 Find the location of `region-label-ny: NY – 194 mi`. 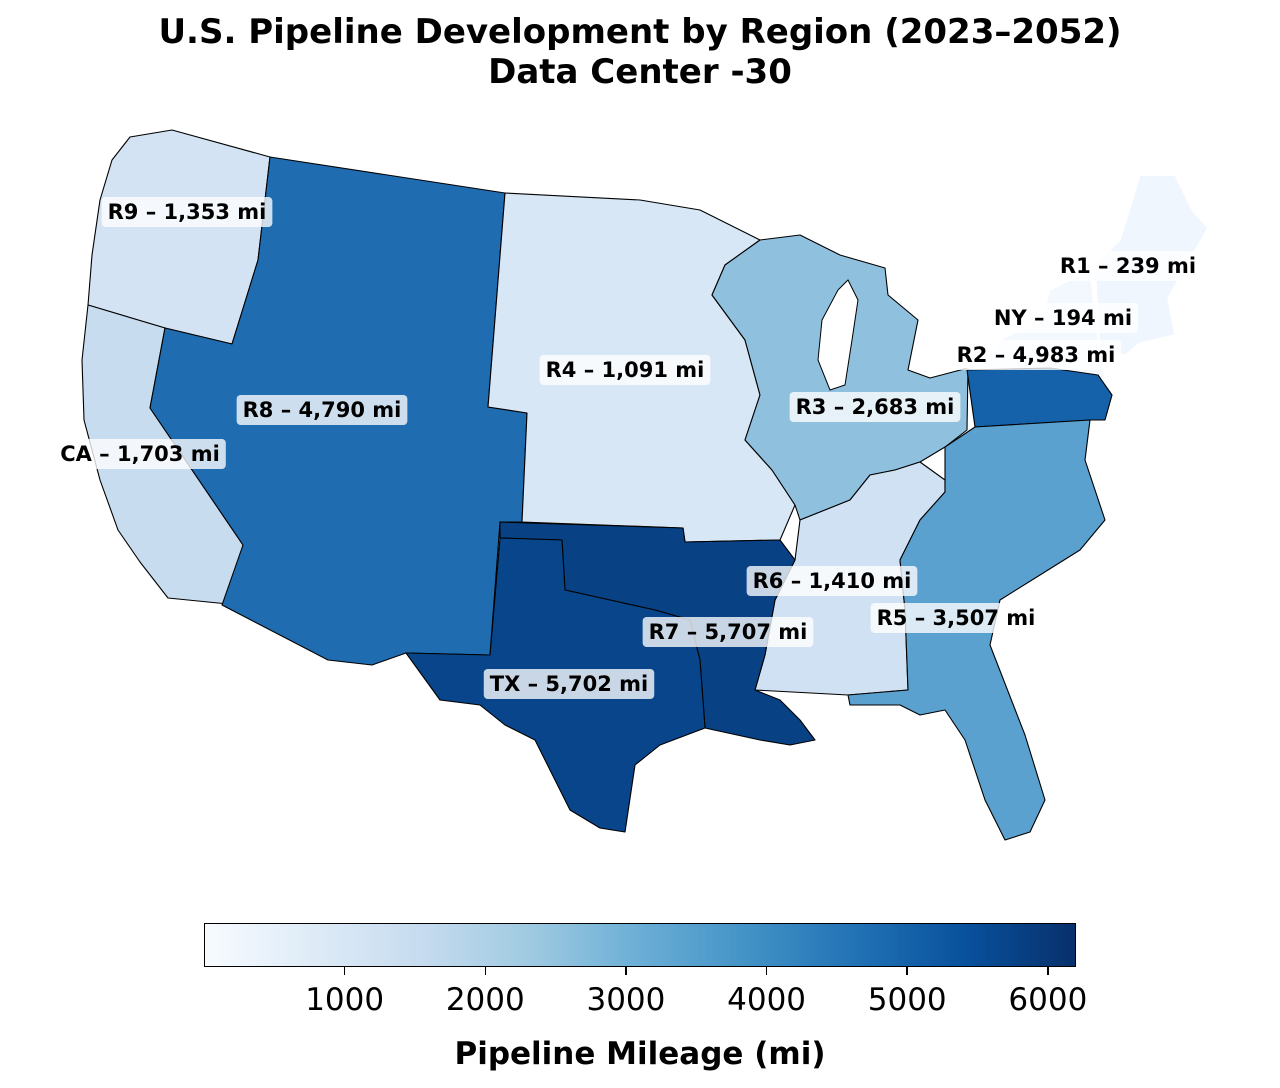

region-label-ny: NY – 194 mi is located at coordinates (1063, 318).